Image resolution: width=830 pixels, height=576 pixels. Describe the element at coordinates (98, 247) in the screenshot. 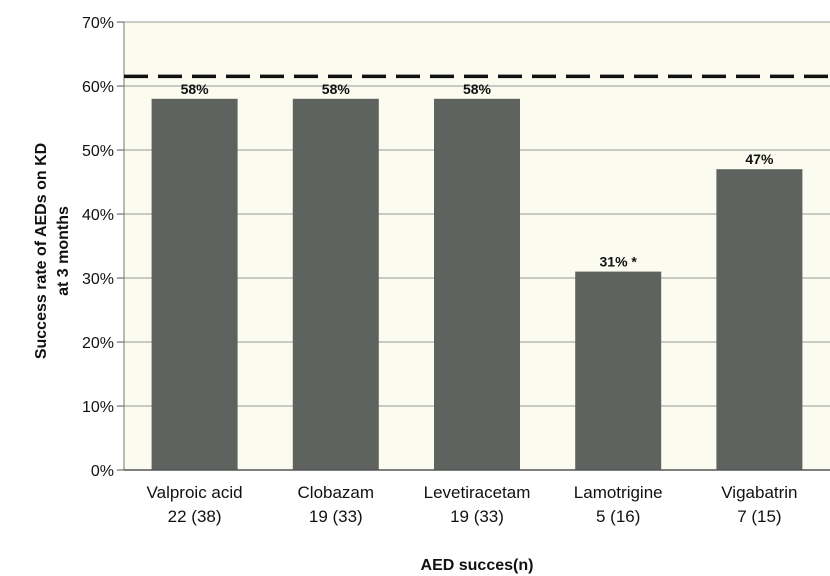

I see `y-axis-ticks: 0% 10% 20% 30% 40% 50% 60% 70%` at that location.